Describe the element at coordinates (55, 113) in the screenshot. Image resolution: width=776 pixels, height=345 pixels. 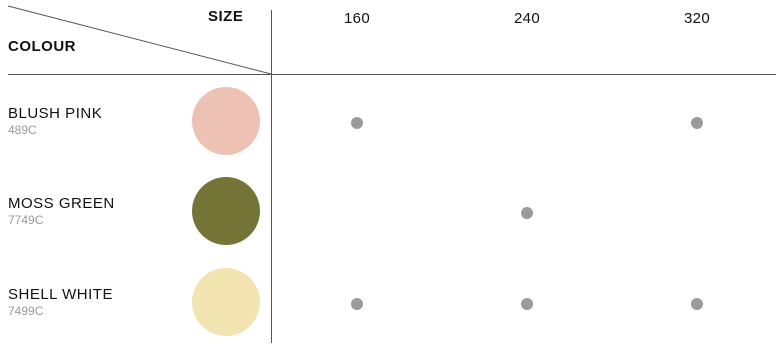
I see `colour-name-blush-pink: BLUSH PINK` at that location.